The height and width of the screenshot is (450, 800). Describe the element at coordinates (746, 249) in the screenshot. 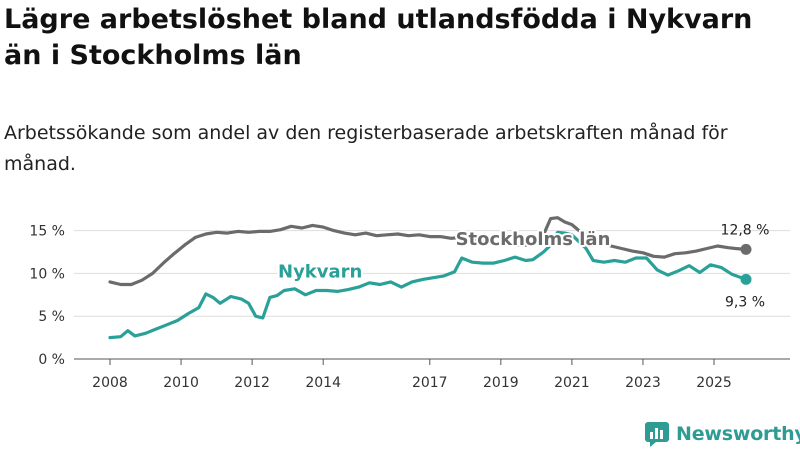

I see `end-point-stockholms-l-n` at that location.